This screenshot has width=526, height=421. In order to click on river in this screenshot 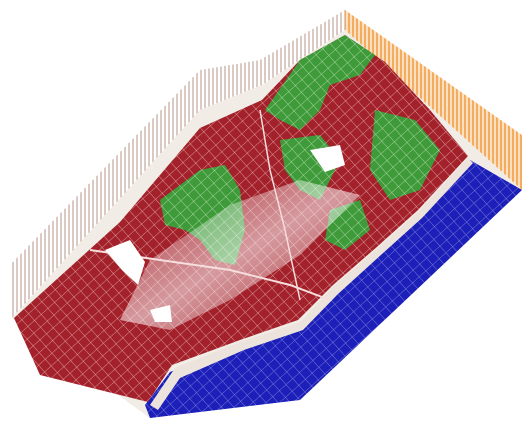, I will do `click(280, 205)`.